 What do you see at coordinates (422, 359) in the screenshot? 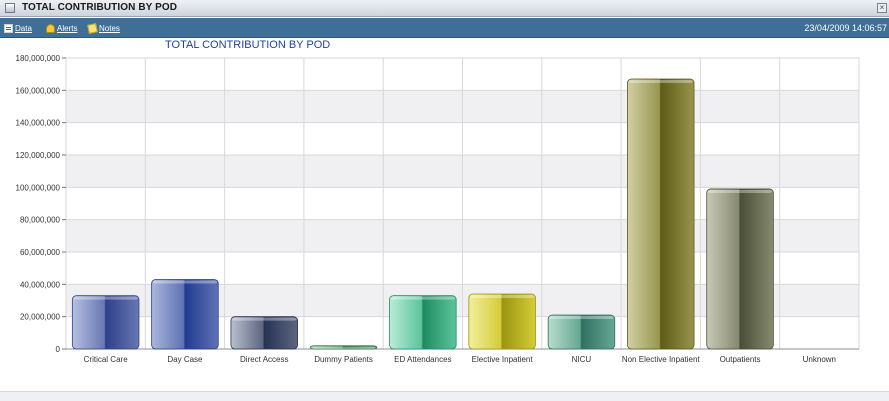
I see `x-tick-label: ED Attendances` at bounding box center [422, 359].